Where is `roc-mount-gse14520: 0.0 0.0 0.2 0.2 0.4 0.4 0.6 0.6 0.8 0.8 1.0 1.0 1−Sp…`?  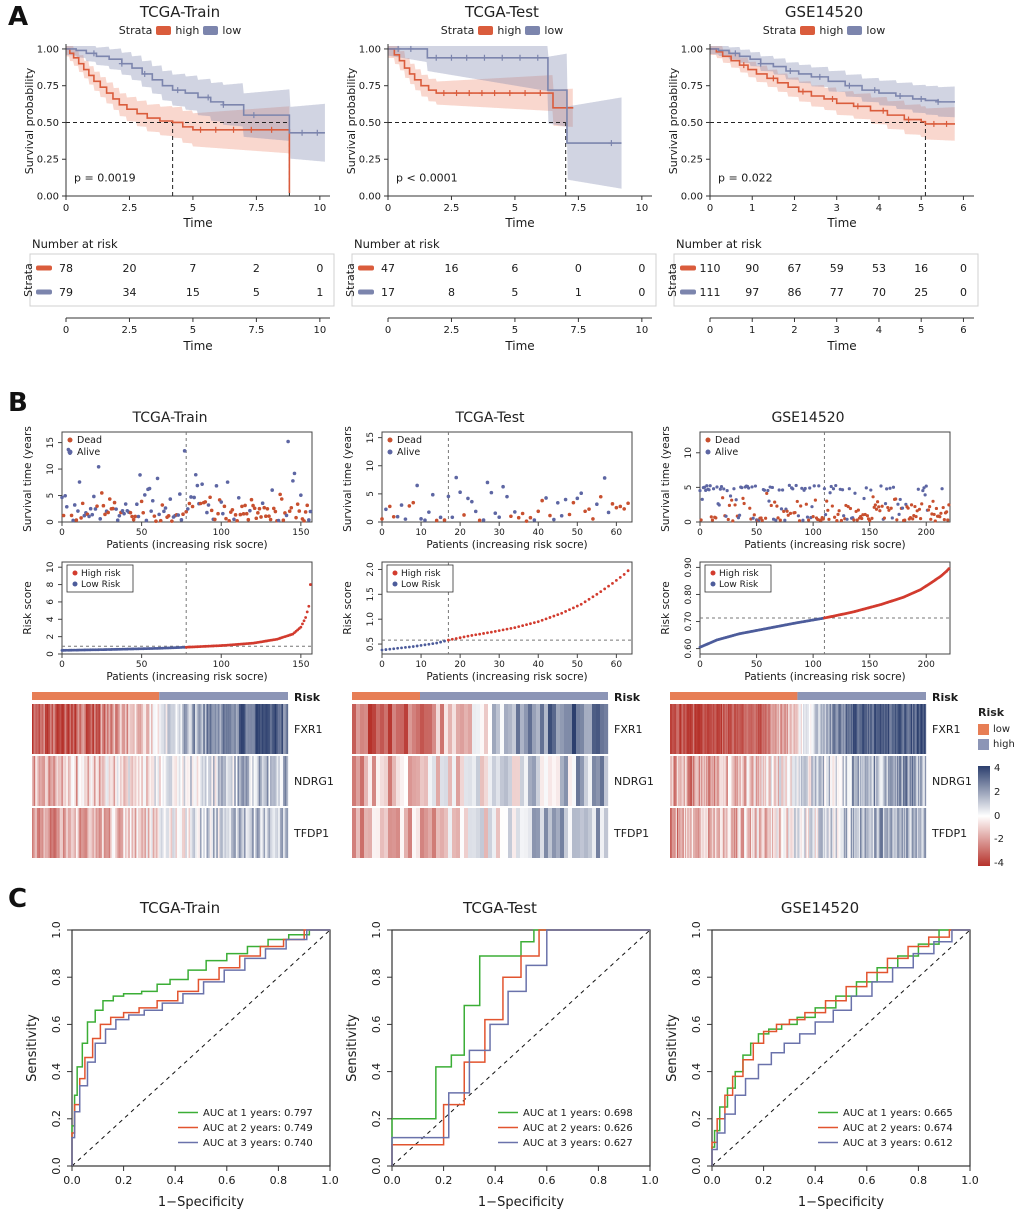
roc-mount-gse14520: 0.0 0.0 0.2 0.2 0.4 0.4 0.6 0.6 0.8 0.8 1.0 1.0 1−Sp… is located at coordinates (820, 1066).